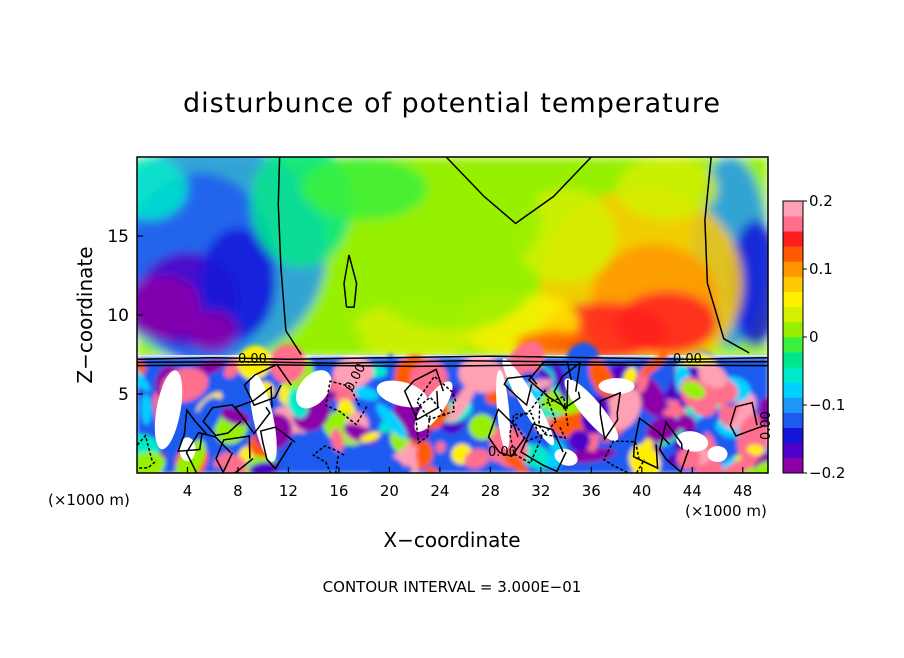 The height and width of the screenshot is (658, 904). I want to click on x-tick-label: 8, so click(238, 491).